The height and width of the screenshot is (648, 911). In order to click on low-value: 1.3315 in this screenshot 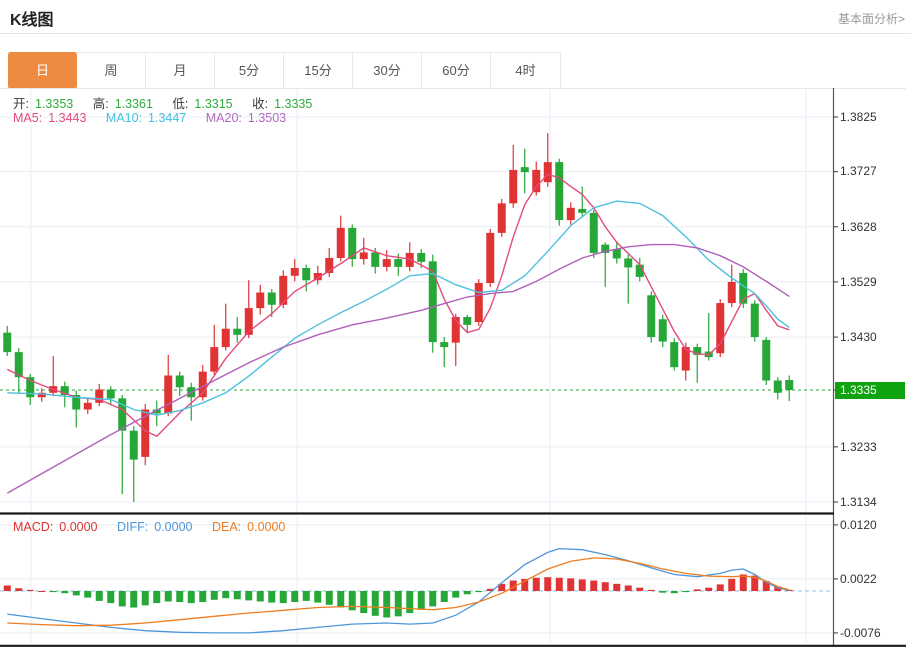, I will do `click(213, 104)`.